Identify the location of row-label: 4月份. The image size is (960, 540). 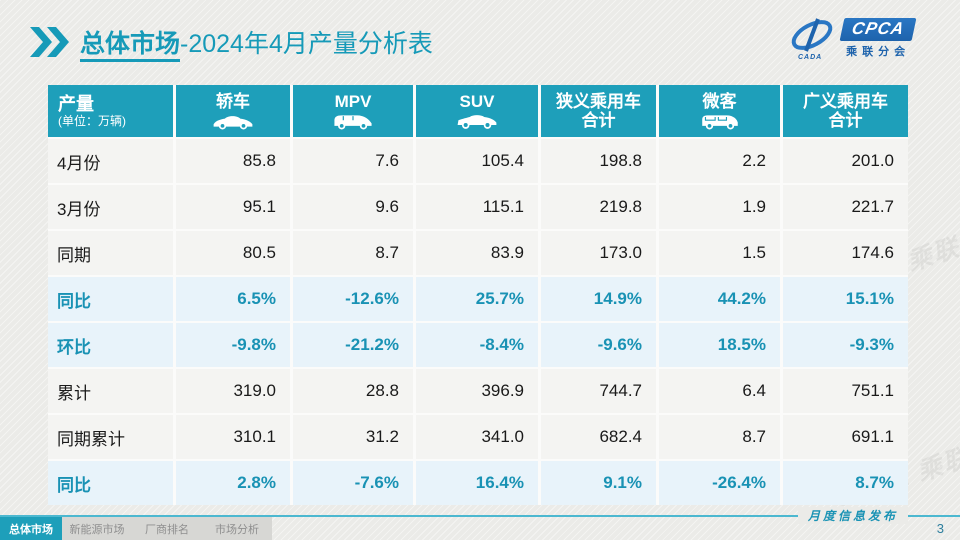
(110, 161).